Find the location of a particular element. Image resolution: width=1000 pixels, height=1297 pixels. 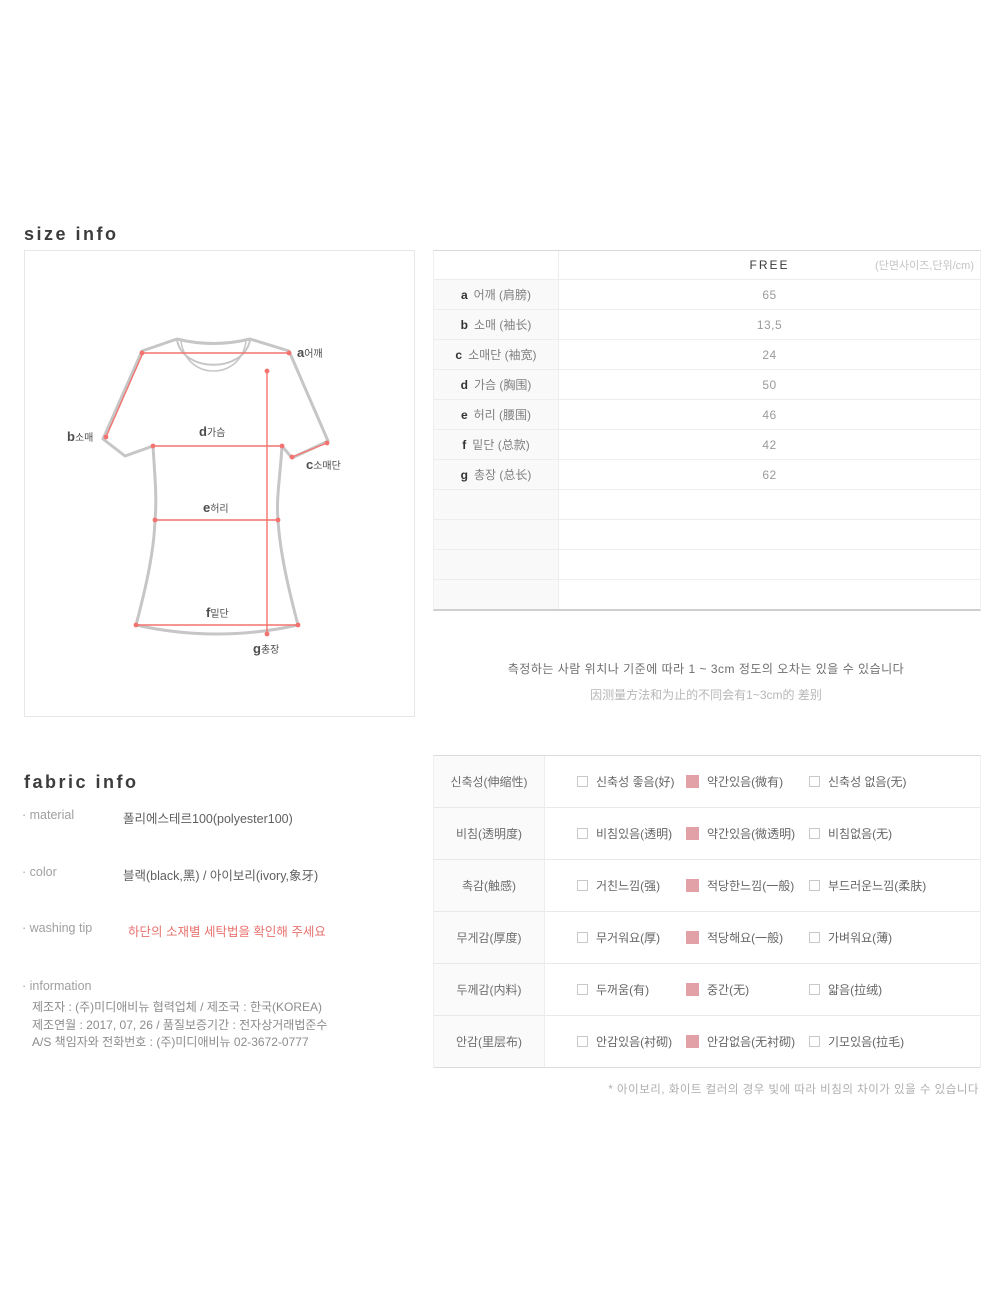

fabric-row-label: 신축성(伸缩性) is located at coordinates (489, 781).